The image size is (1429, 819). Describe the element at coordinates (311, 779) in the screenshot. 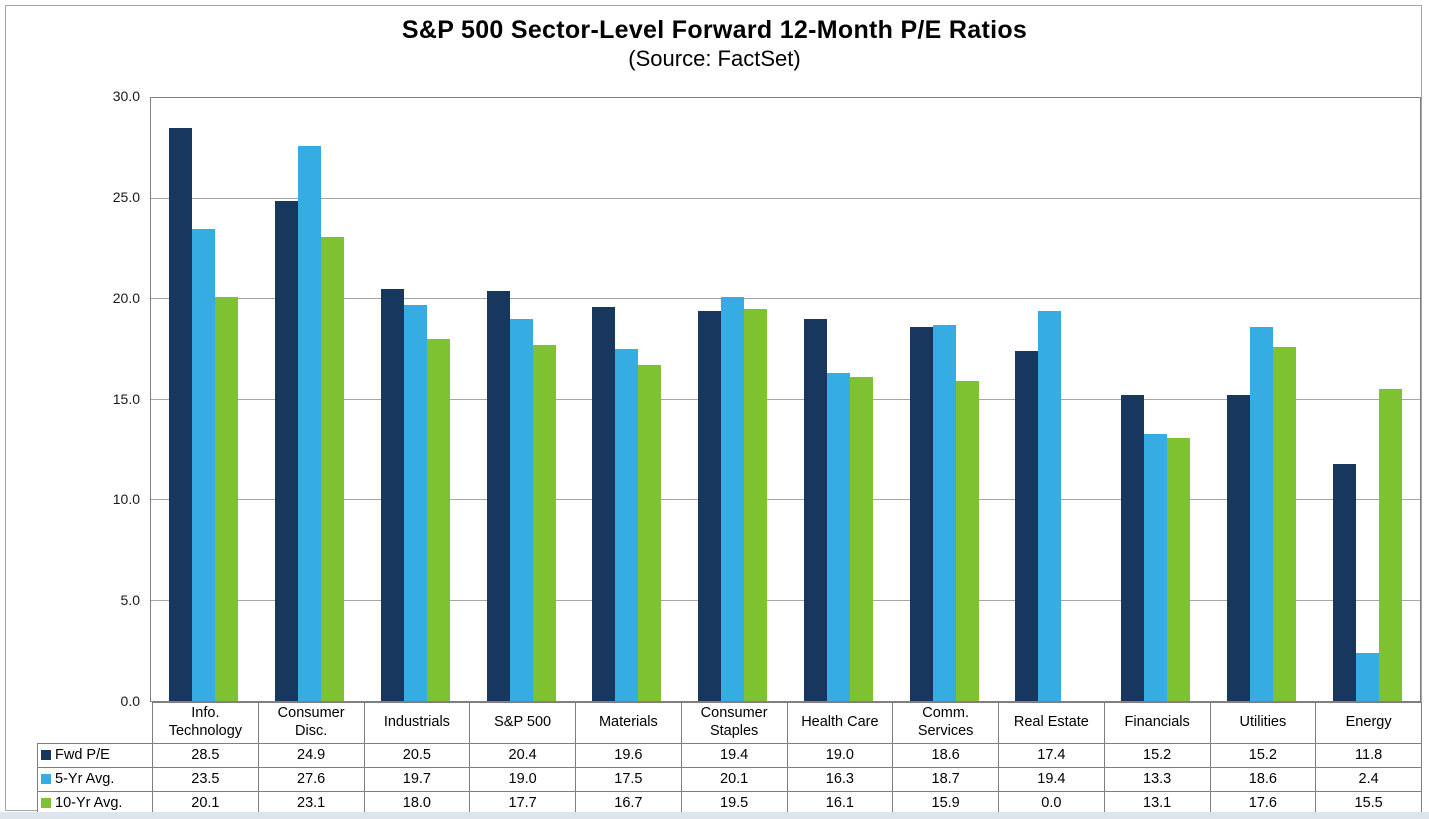

I see `table-cell: 27.6` at that location.